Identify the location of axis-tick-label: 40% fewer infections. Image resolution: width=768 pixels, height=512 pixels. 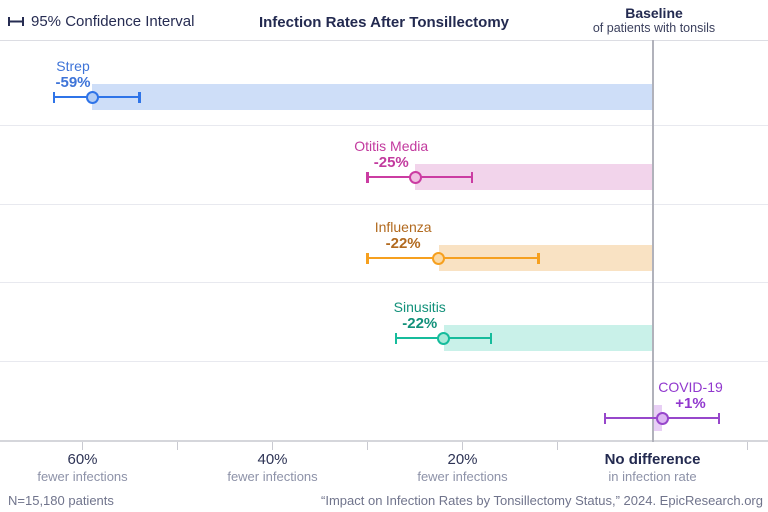
(273, 468).